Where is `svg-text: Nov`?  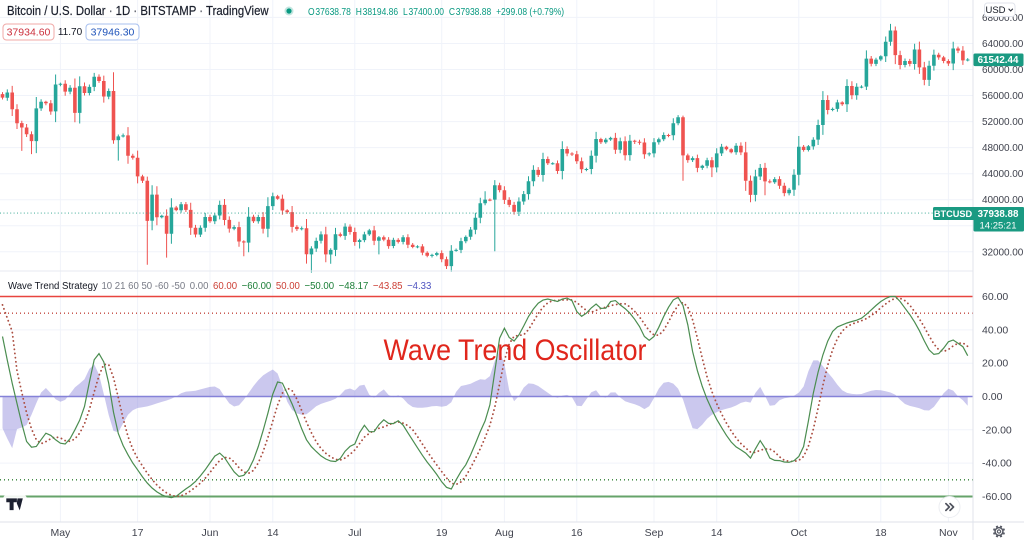 svg-text: Nov is located at coordinates (948, 533).